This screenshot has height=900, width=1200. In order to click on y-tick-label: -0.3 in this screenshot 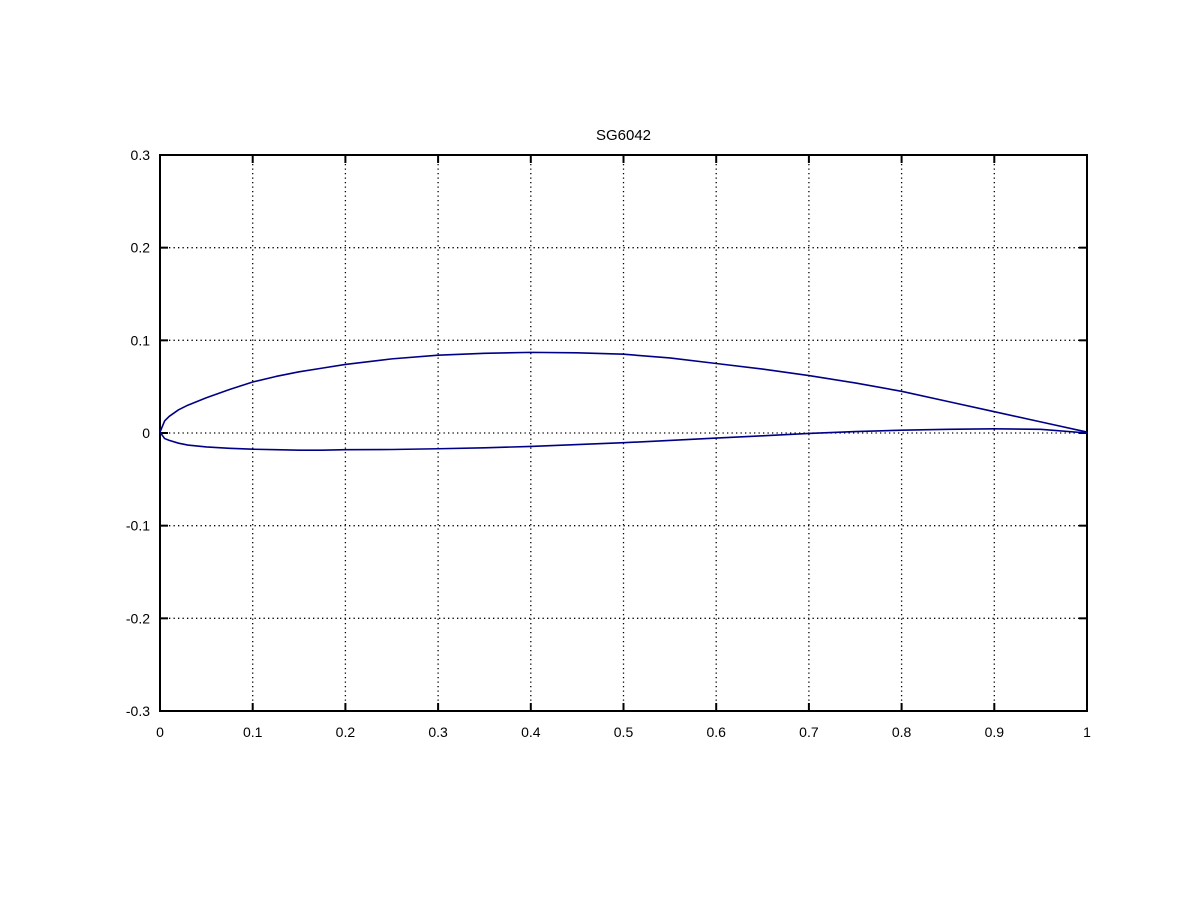, I will do `click(138, 711)`.